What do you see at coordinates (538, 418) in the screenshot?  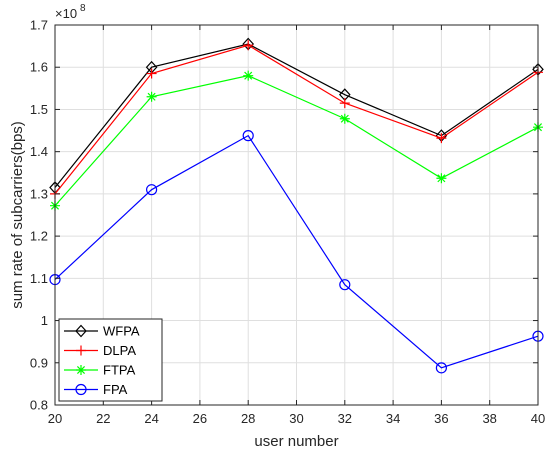 I see `x-tick-label: 40` at bounding box center [538, 418].